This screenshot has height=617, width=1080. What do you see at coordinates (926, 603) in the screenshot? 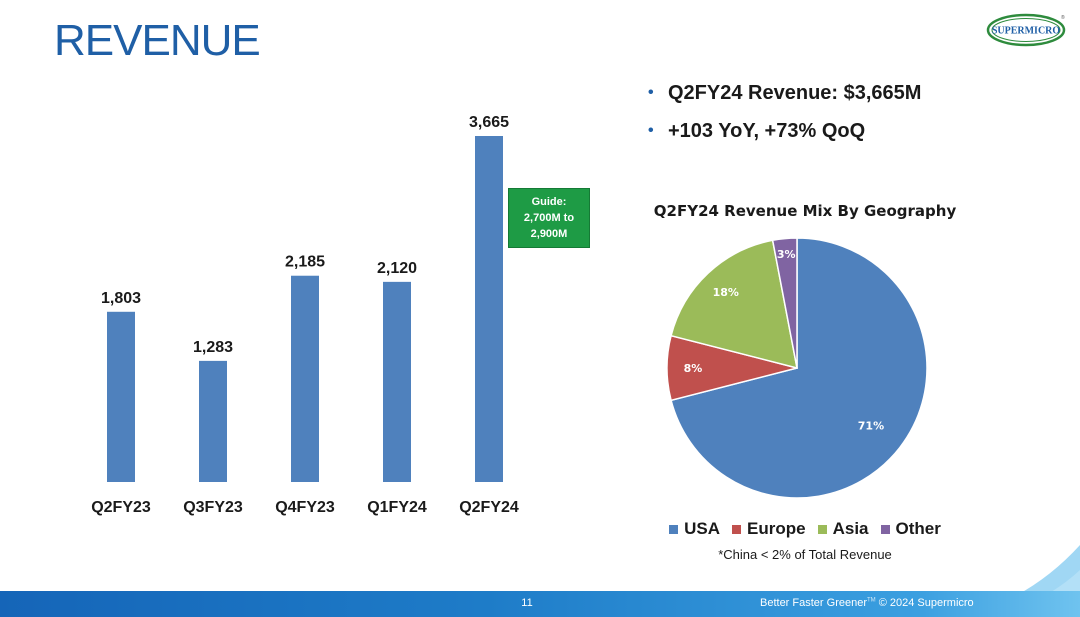
I see `footer-copyright: © 2024 Supermicro` at bounding box center [926, 603].